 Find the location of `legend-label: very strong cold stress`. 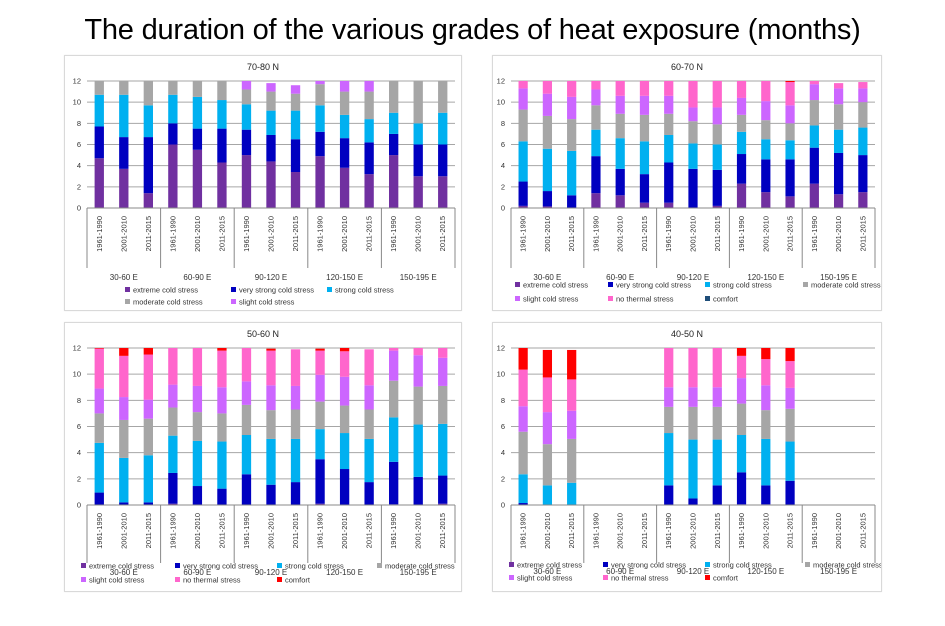

legend-label: very strong cold stress is located at coordinates (220, 566).